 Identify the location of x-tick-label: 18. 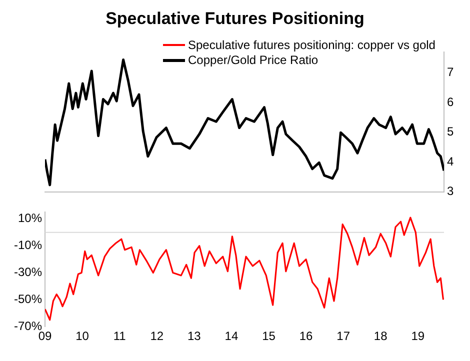
(381, 336).